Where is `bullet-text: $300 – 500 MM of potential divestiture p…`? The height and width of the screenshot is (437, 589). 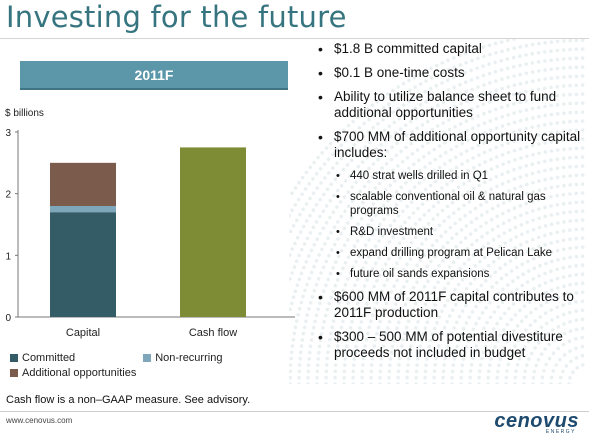
bullet-text: $300 – 500 MM of potential divestiture p… is located at coordinates (448, 344).